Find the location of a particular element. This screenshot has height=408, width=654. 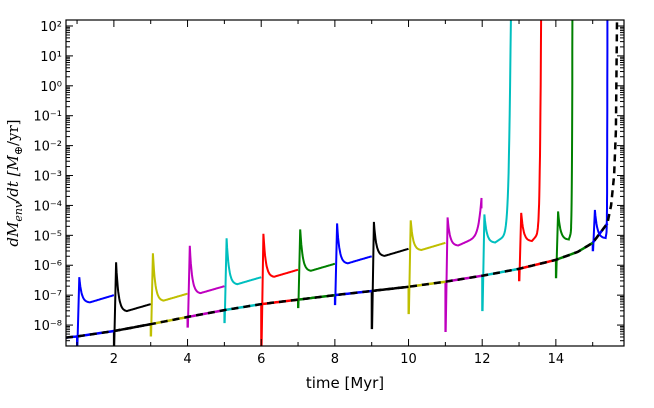

series-line-13myr is located at coordinates (530, 151).